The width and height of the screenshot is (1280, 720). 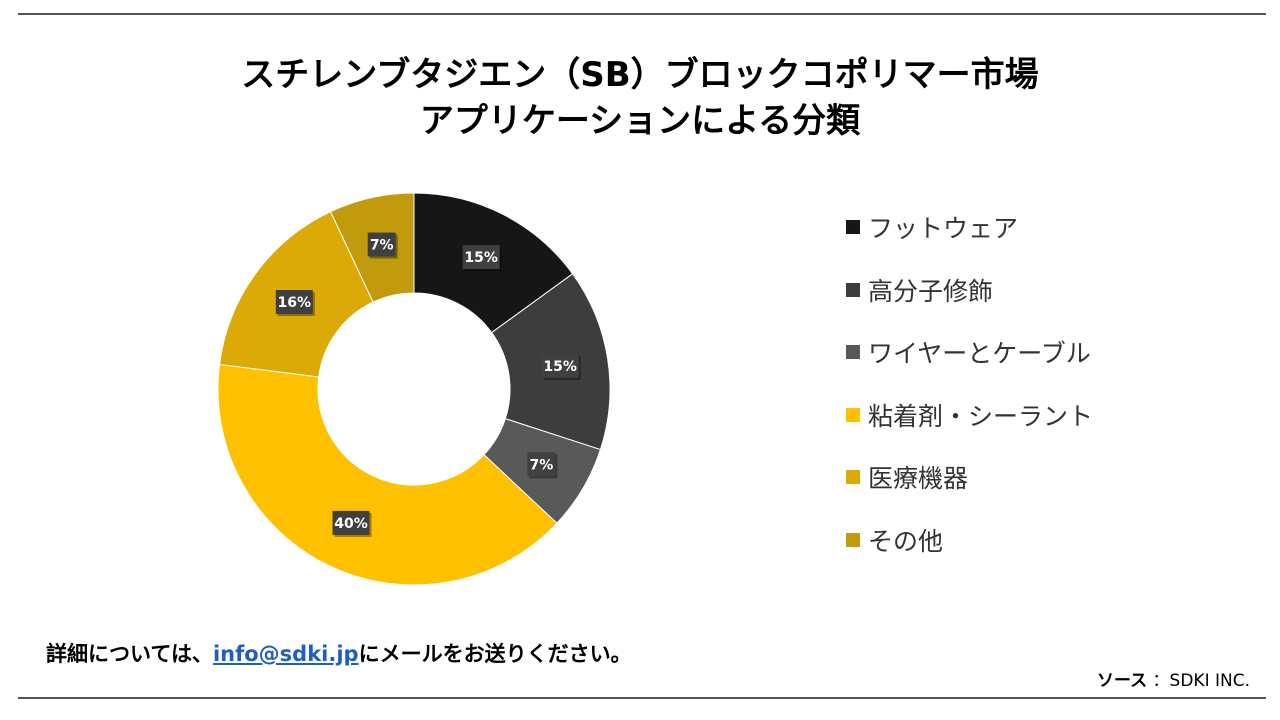 I want to click on data-label-text-5: 16%, so click(x=295, y=303).